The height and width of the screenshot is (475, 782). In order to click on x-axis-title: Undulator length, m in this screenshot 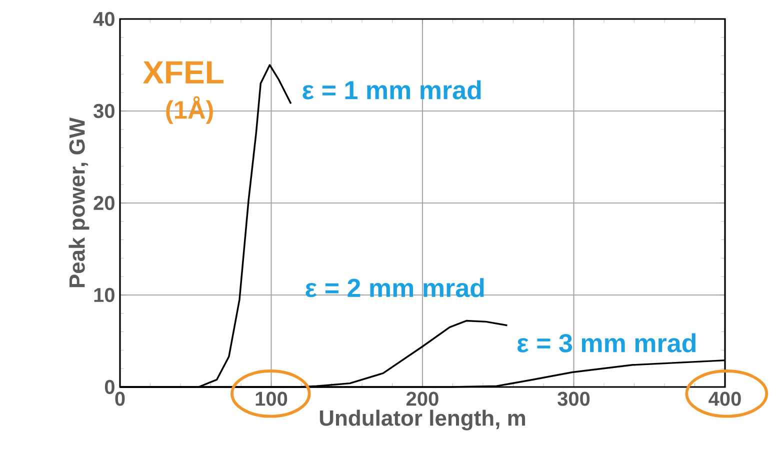, I will do `click(423, 420)`.